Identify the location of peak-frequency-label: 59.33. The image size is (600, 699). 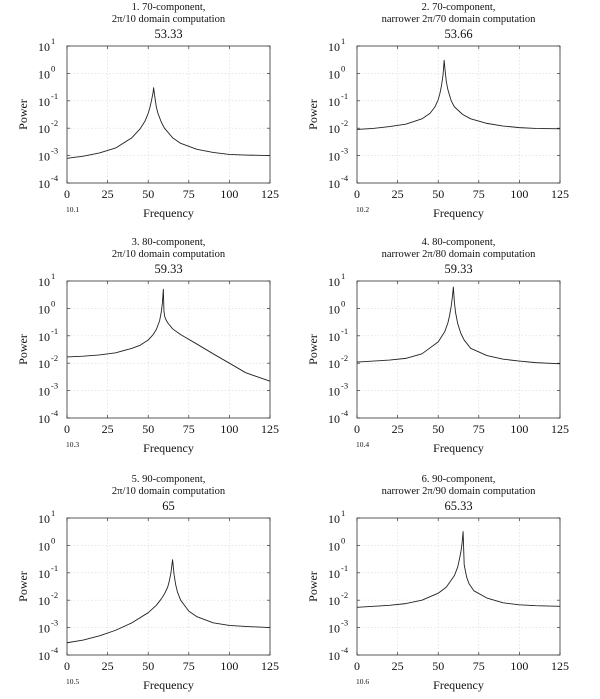
(458, 269).